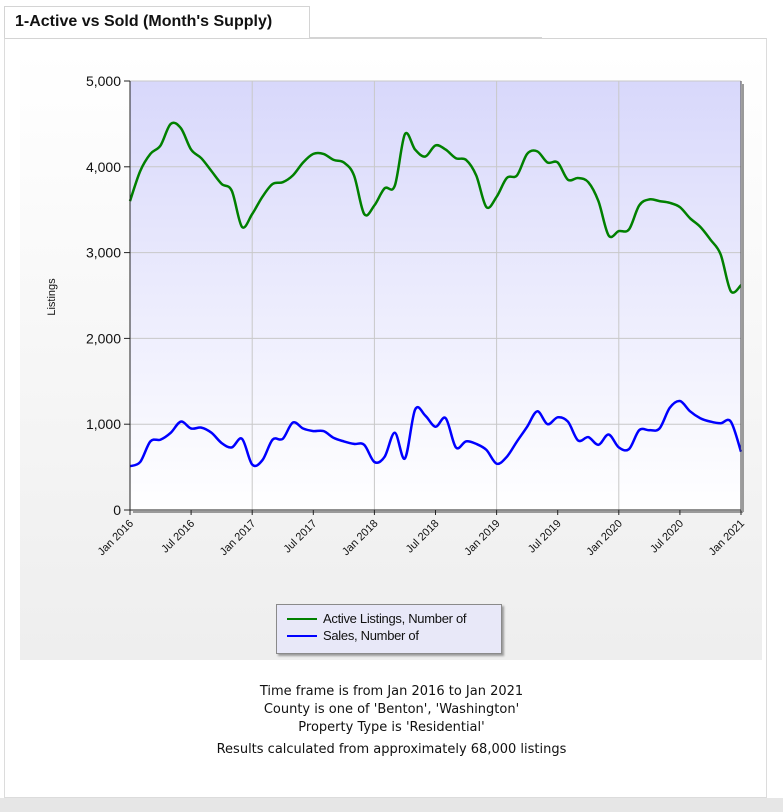 The height and width of the screenshot is (812, 783). Describe the element at coordinates (302, 618) in the screenshot. I see `legend-swatch-active` at that location.